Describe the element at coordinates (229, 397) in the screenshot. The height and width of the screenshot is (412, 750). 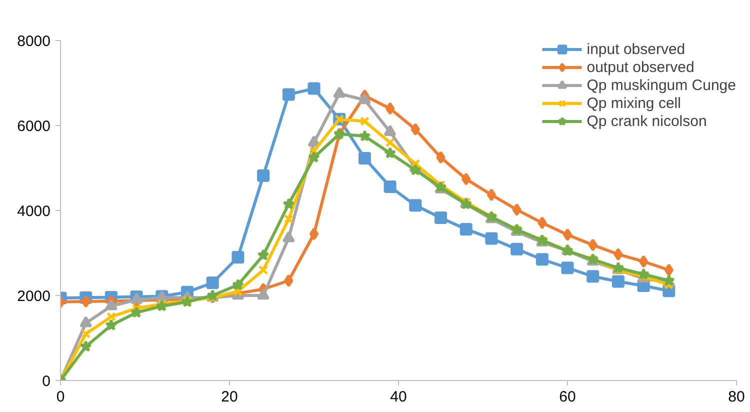
I see `x-tick-label: 20` at that location.